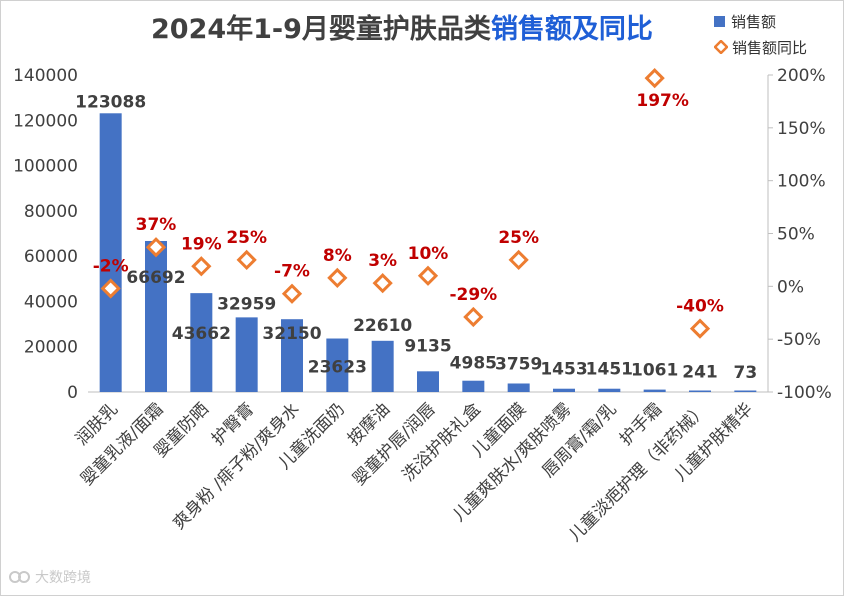 This screenshot has height=596, width=844. Describe the element at coordinates (799, 340) in the screenshot. I see `y-right-tick-label: -50%` at that location.